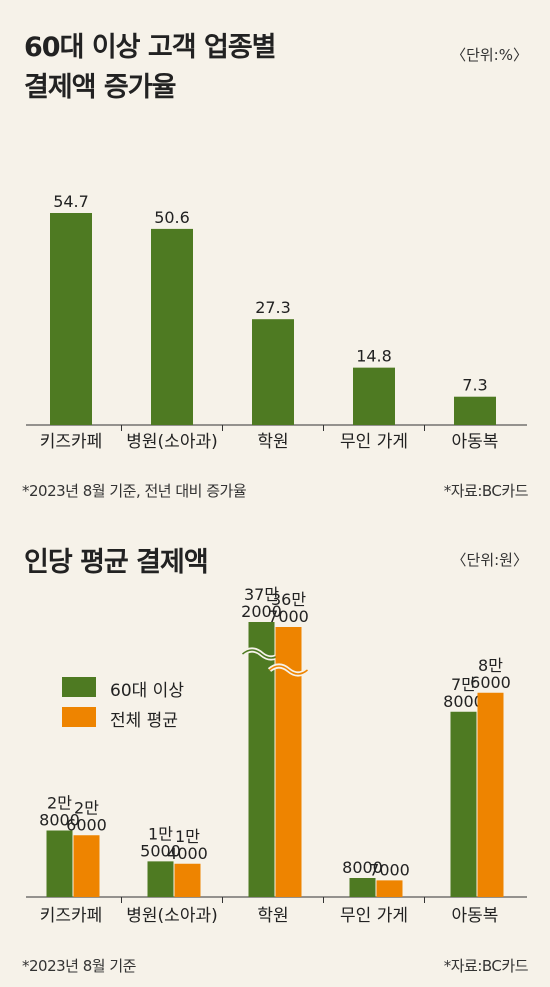 Image resolution: width=550 pixels, height=987 pixels. I want to click on chart2-value-label: 5000, so click(160, 850).